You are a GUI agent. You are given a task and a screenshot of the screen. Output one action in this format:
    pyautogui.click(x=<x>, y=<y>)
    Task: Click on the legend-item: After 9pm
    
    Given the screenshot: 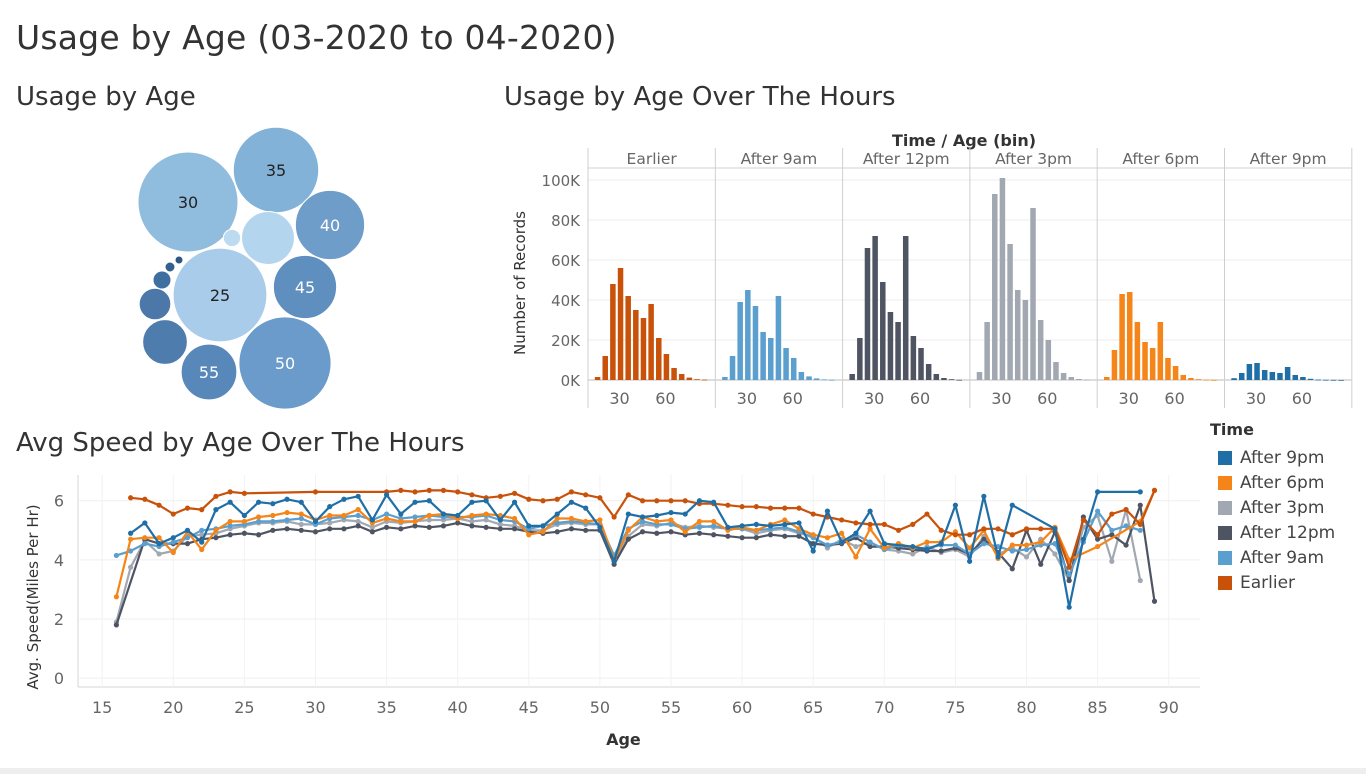 What is the action you would take?
    pyautogui.click(x=1285, y=457)
    